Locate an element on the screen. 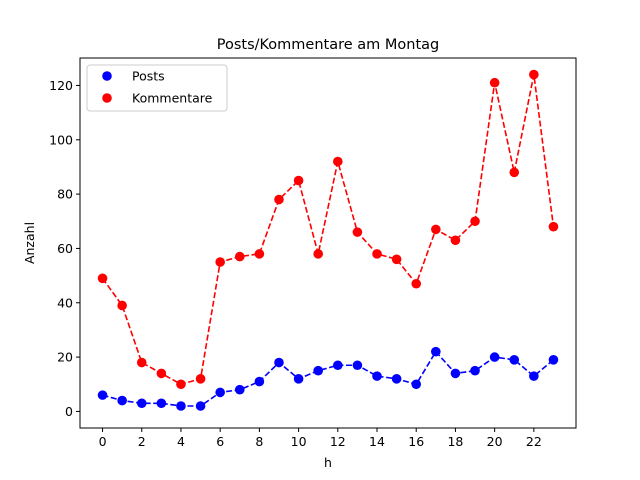 This screenshot has height=480, width=640. chart-title: Posts/Kommentare am Montag is located at coordinates (328, 45).